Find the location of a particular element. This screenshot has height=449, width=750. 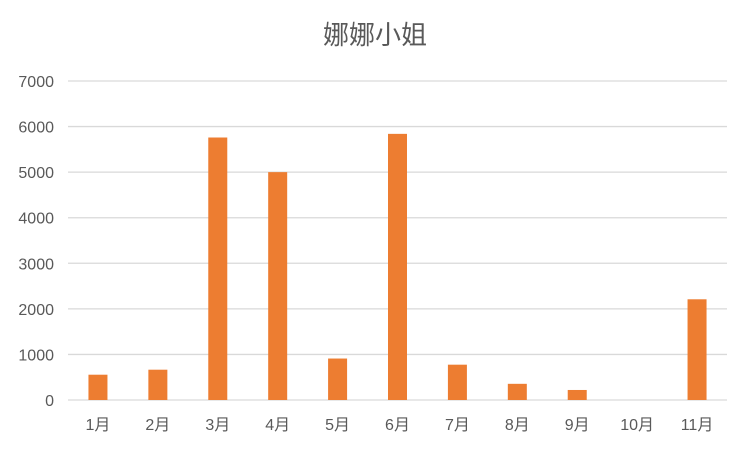

x-axis: 1月 2月 3月 4月 5月 6月 7月 8月 9月 10月 11月 is located at coordinates (400, 425).